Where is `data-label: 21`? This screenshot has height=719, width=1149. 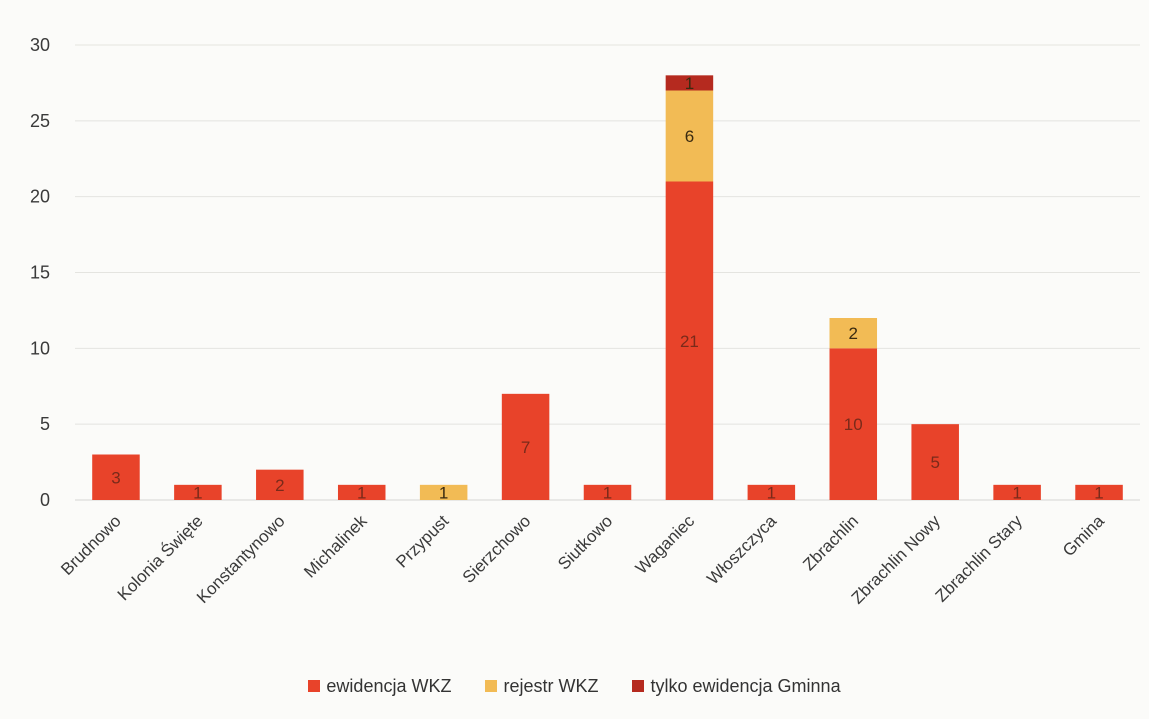
data-label: 21 is located at coordinates (689, 341).